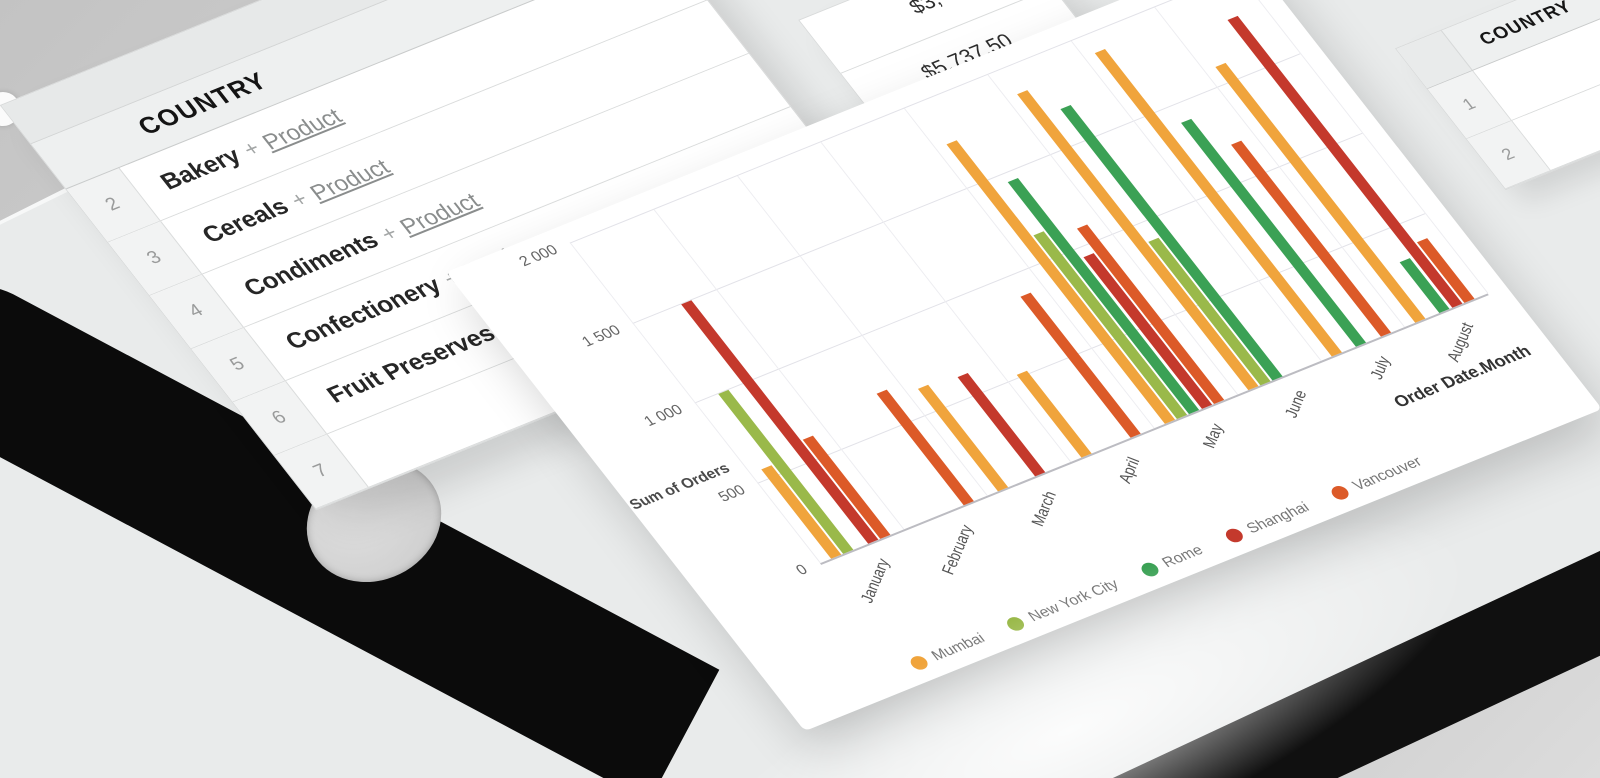 Image resolution: width=1600 pixels, height=778 pixels. Describe the element at coordinates (1380, 368) in the screenshot. I see `month-label: July` at that location.